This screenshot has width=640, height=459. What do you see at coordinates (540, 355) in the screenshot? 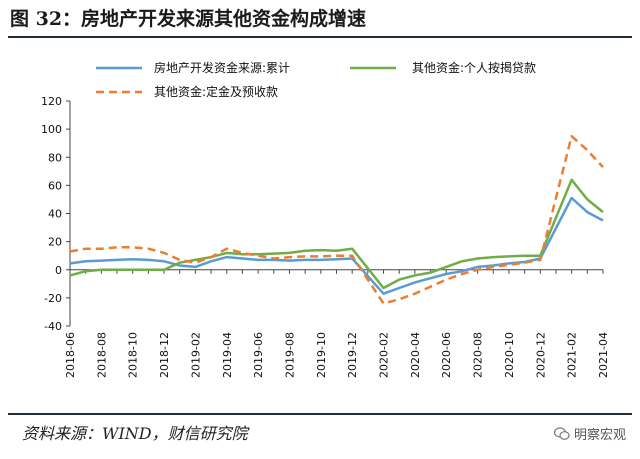
I see `x-tick-label: 2020-12` at bounding box center [540, 355].